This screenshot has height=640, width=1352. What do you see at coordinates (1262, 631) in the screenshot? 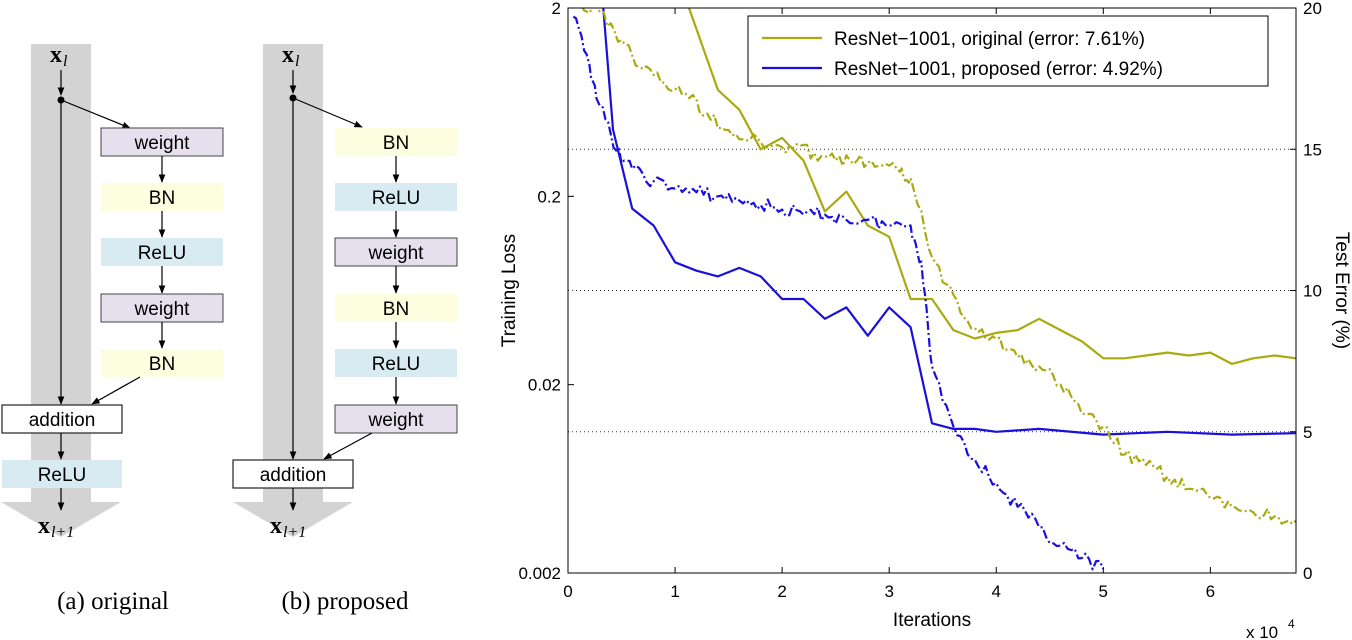
I see `x-multiplier-label: x 10` at bounding box center [1262, 631].